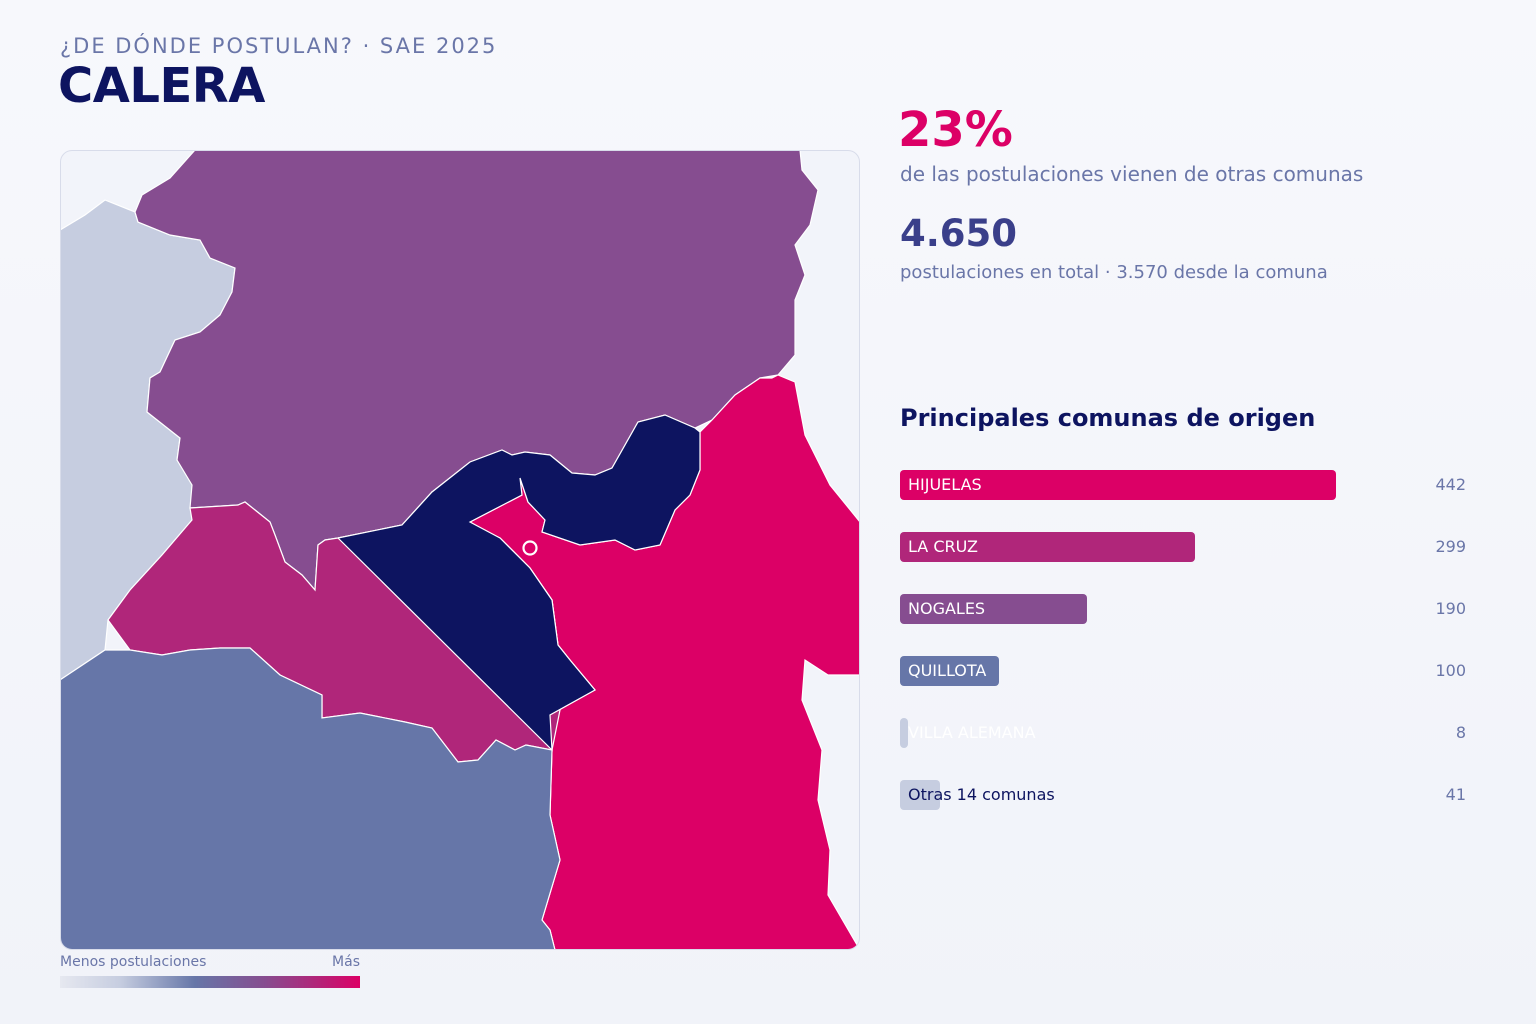  What do you see at coordinates (955, 130) in the screenshot?
I see `external-percentage: 23%` at bounding box center [955, 130].